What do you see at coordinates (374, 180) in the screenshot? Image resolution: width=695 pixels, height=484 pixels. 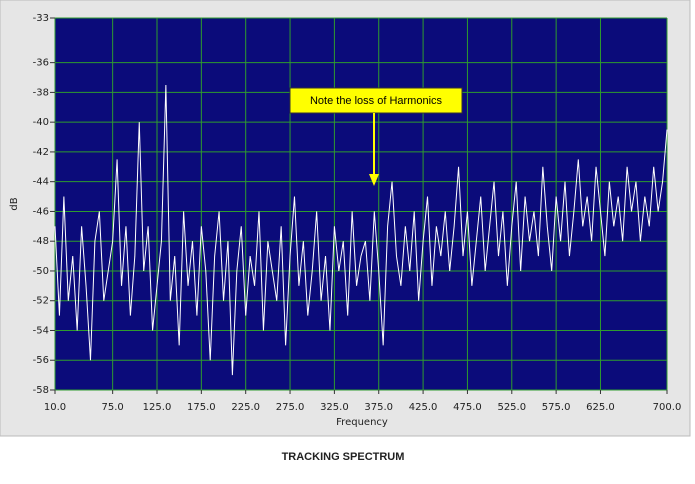 I see `annotation-arrowhead` at bounding box center [374, 180].